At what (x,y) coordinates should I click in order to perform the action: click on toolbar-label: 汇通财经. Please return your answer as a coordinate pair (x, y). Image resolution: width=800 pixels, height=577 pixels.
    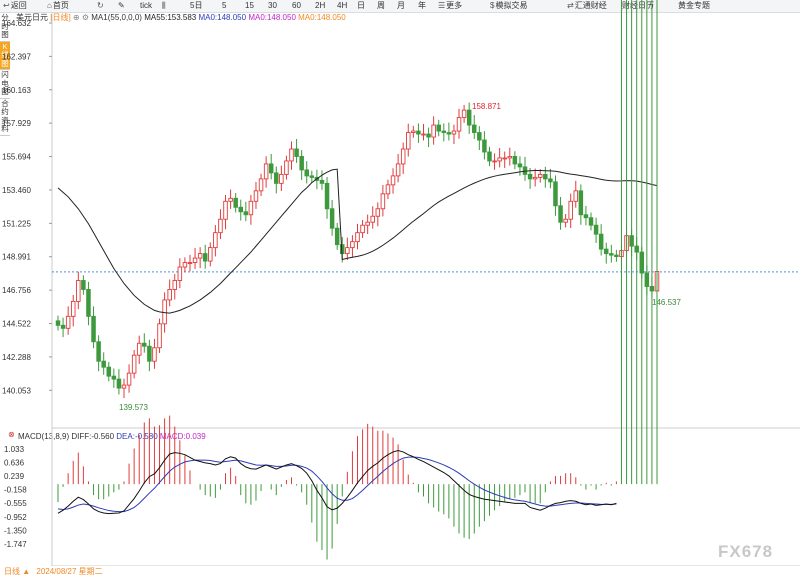
    Looking at the image, I should click on (590, 5).